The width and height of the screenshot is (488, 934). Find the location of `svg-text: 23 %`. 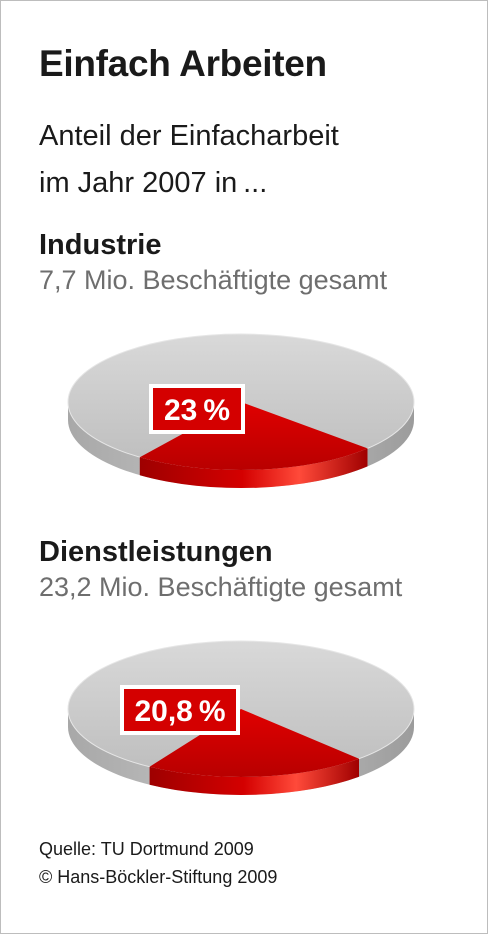

svg-text: 23 % is located at coordinates (197, 410).